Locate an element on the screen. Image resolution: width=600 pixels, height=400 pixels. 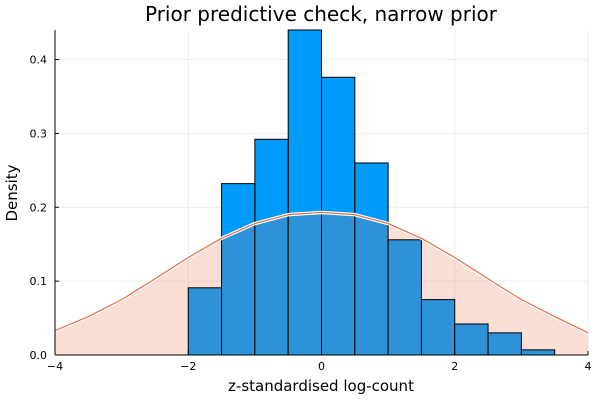
y-tick-label: 0.1 is located at coordinates (39, 281).